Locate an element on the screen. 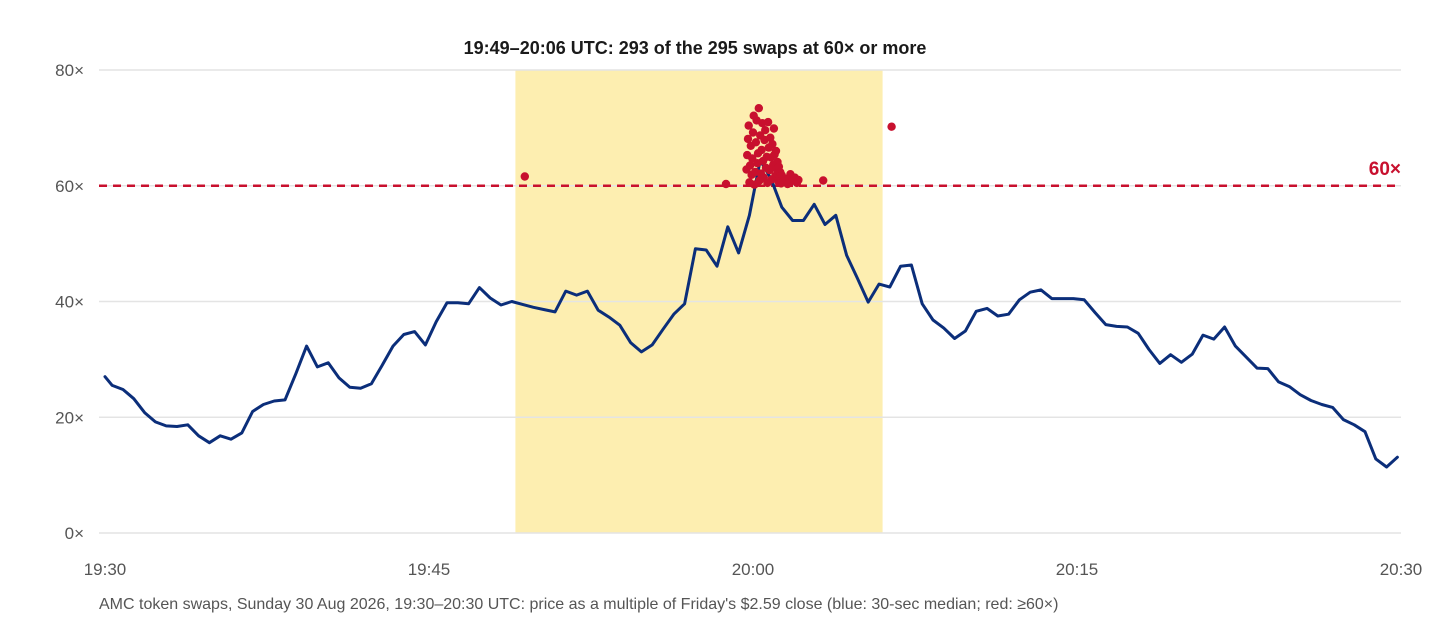 The height and width of the screenshot is (624, 1432). y-axis-tick-labels: 0× 20× 40× 60× 80× is located at coordinates (69, 302).